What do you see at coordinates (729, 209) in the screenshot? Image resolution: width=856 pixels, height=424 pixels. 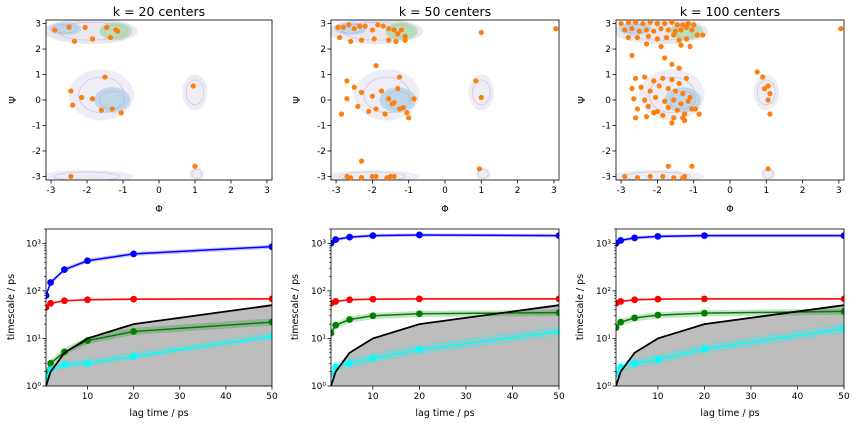 I see `x-axis-label-k100: Φ` at bounding box center [729, 209].